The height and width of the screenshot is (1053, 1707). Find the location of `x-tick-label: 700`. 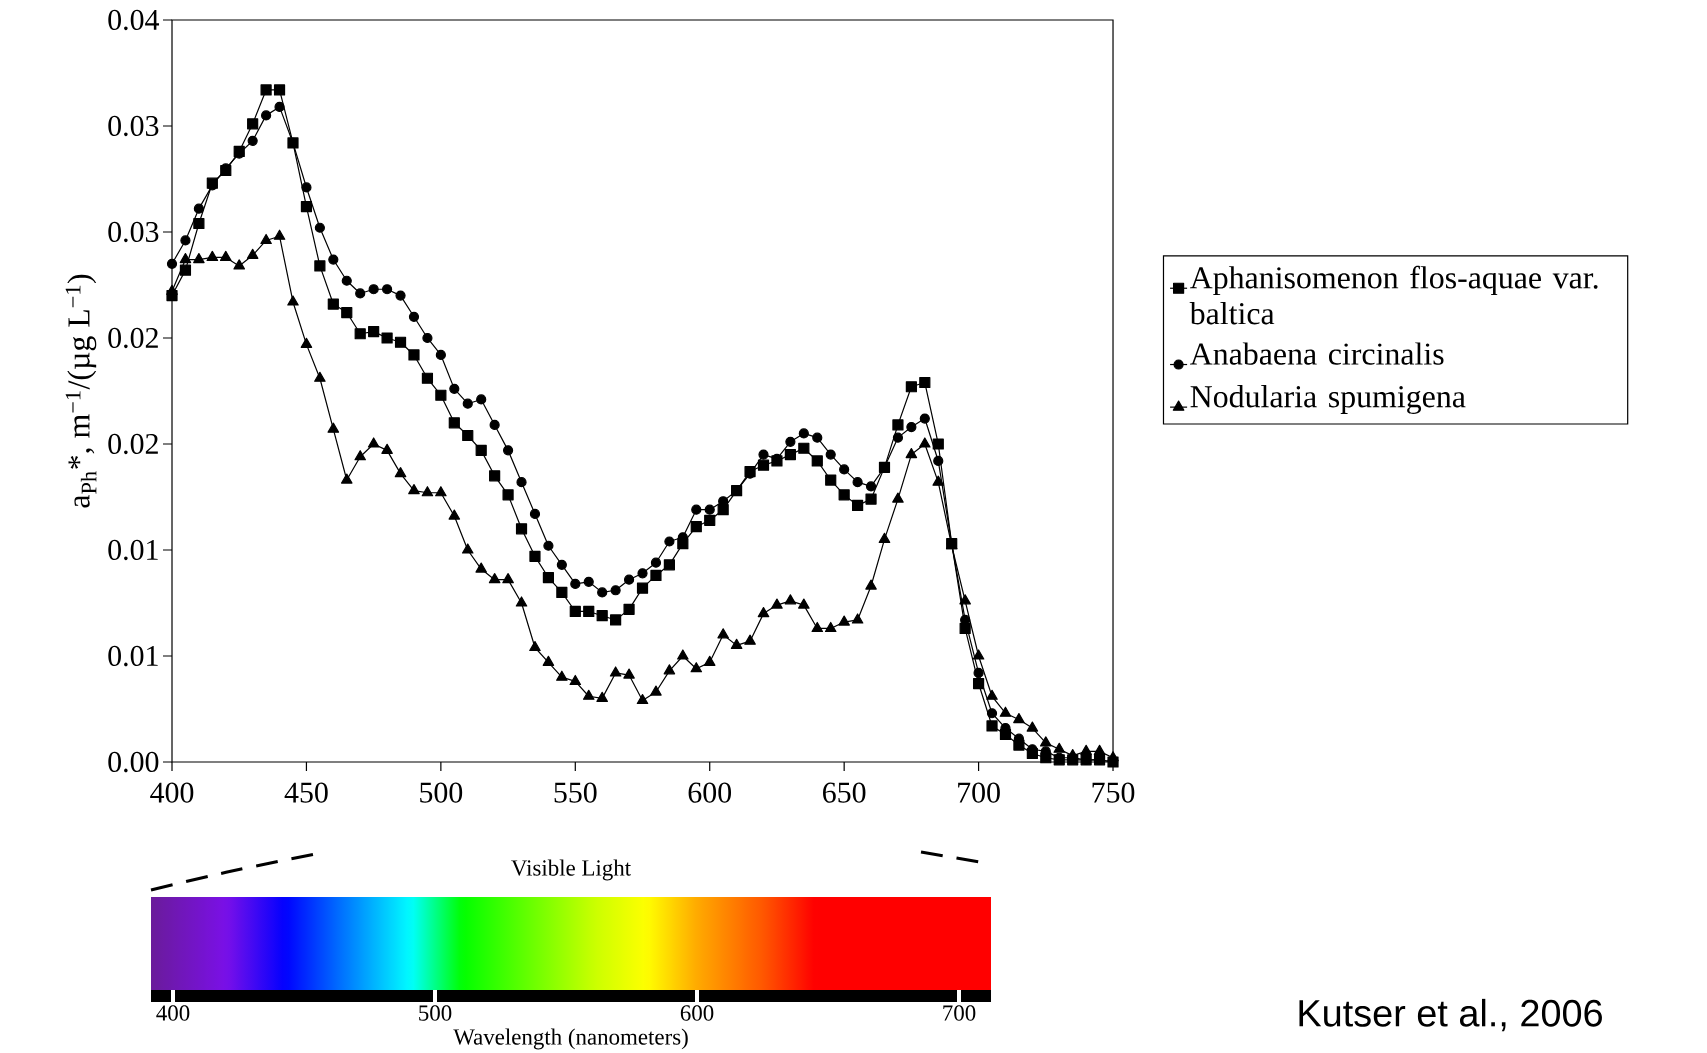

x-tick-label: 700 is located at coordinates (979, 792).